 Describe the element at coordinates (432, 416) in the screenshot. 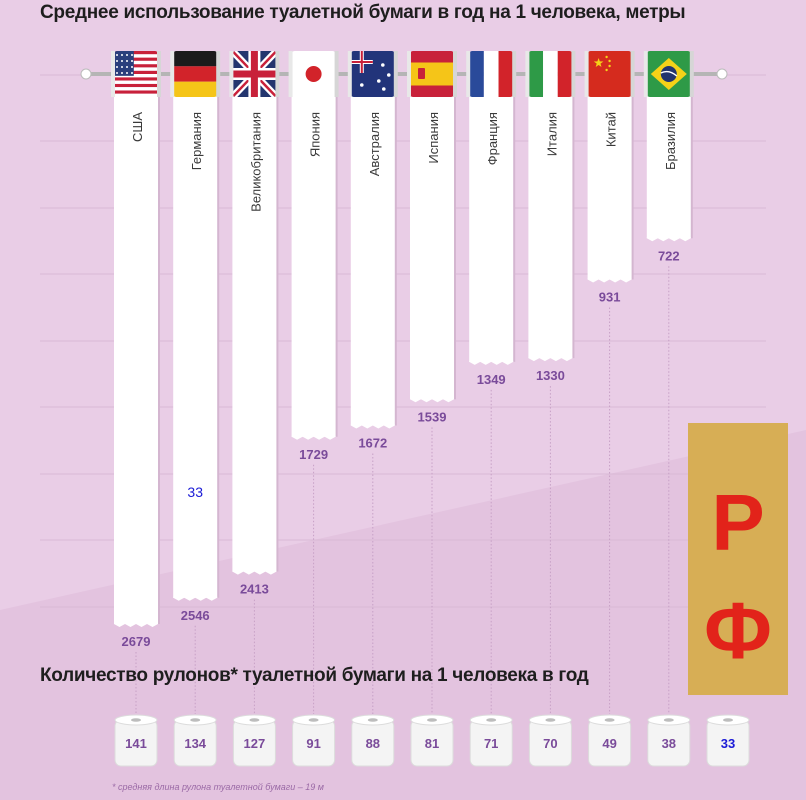

I see `bar-value-label: 1539` at that location.